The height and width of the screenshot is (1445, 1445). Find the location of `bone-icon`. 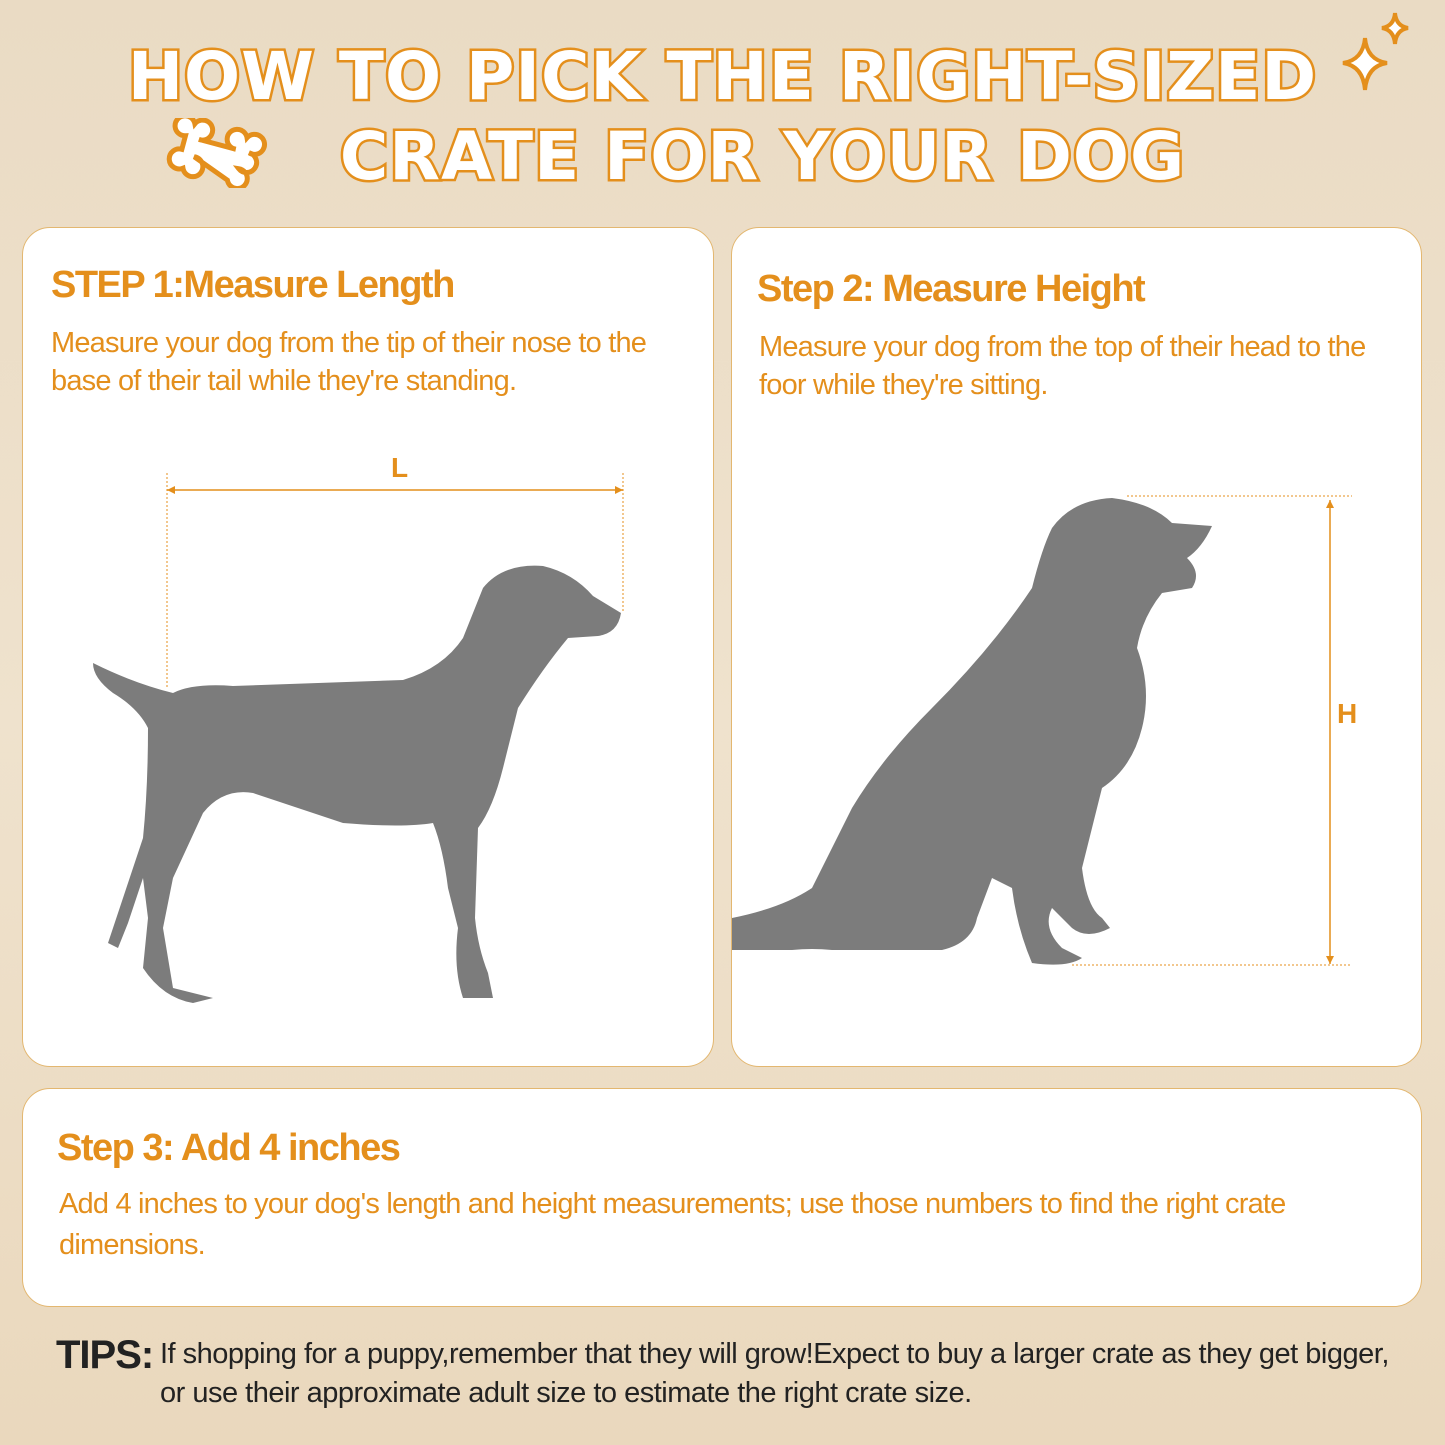

bone-icon is located at coordinates (216, 153).